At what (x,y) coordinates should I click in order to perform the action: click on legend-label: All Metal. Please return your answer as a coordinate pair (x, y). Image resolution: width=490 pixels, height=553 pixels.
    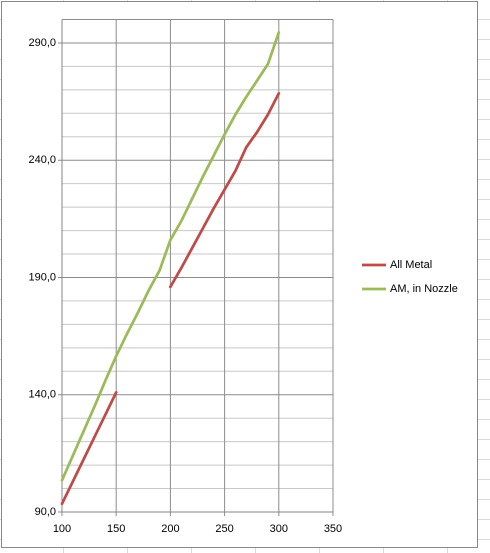
    Looking at the image, I should click on (411, 265).